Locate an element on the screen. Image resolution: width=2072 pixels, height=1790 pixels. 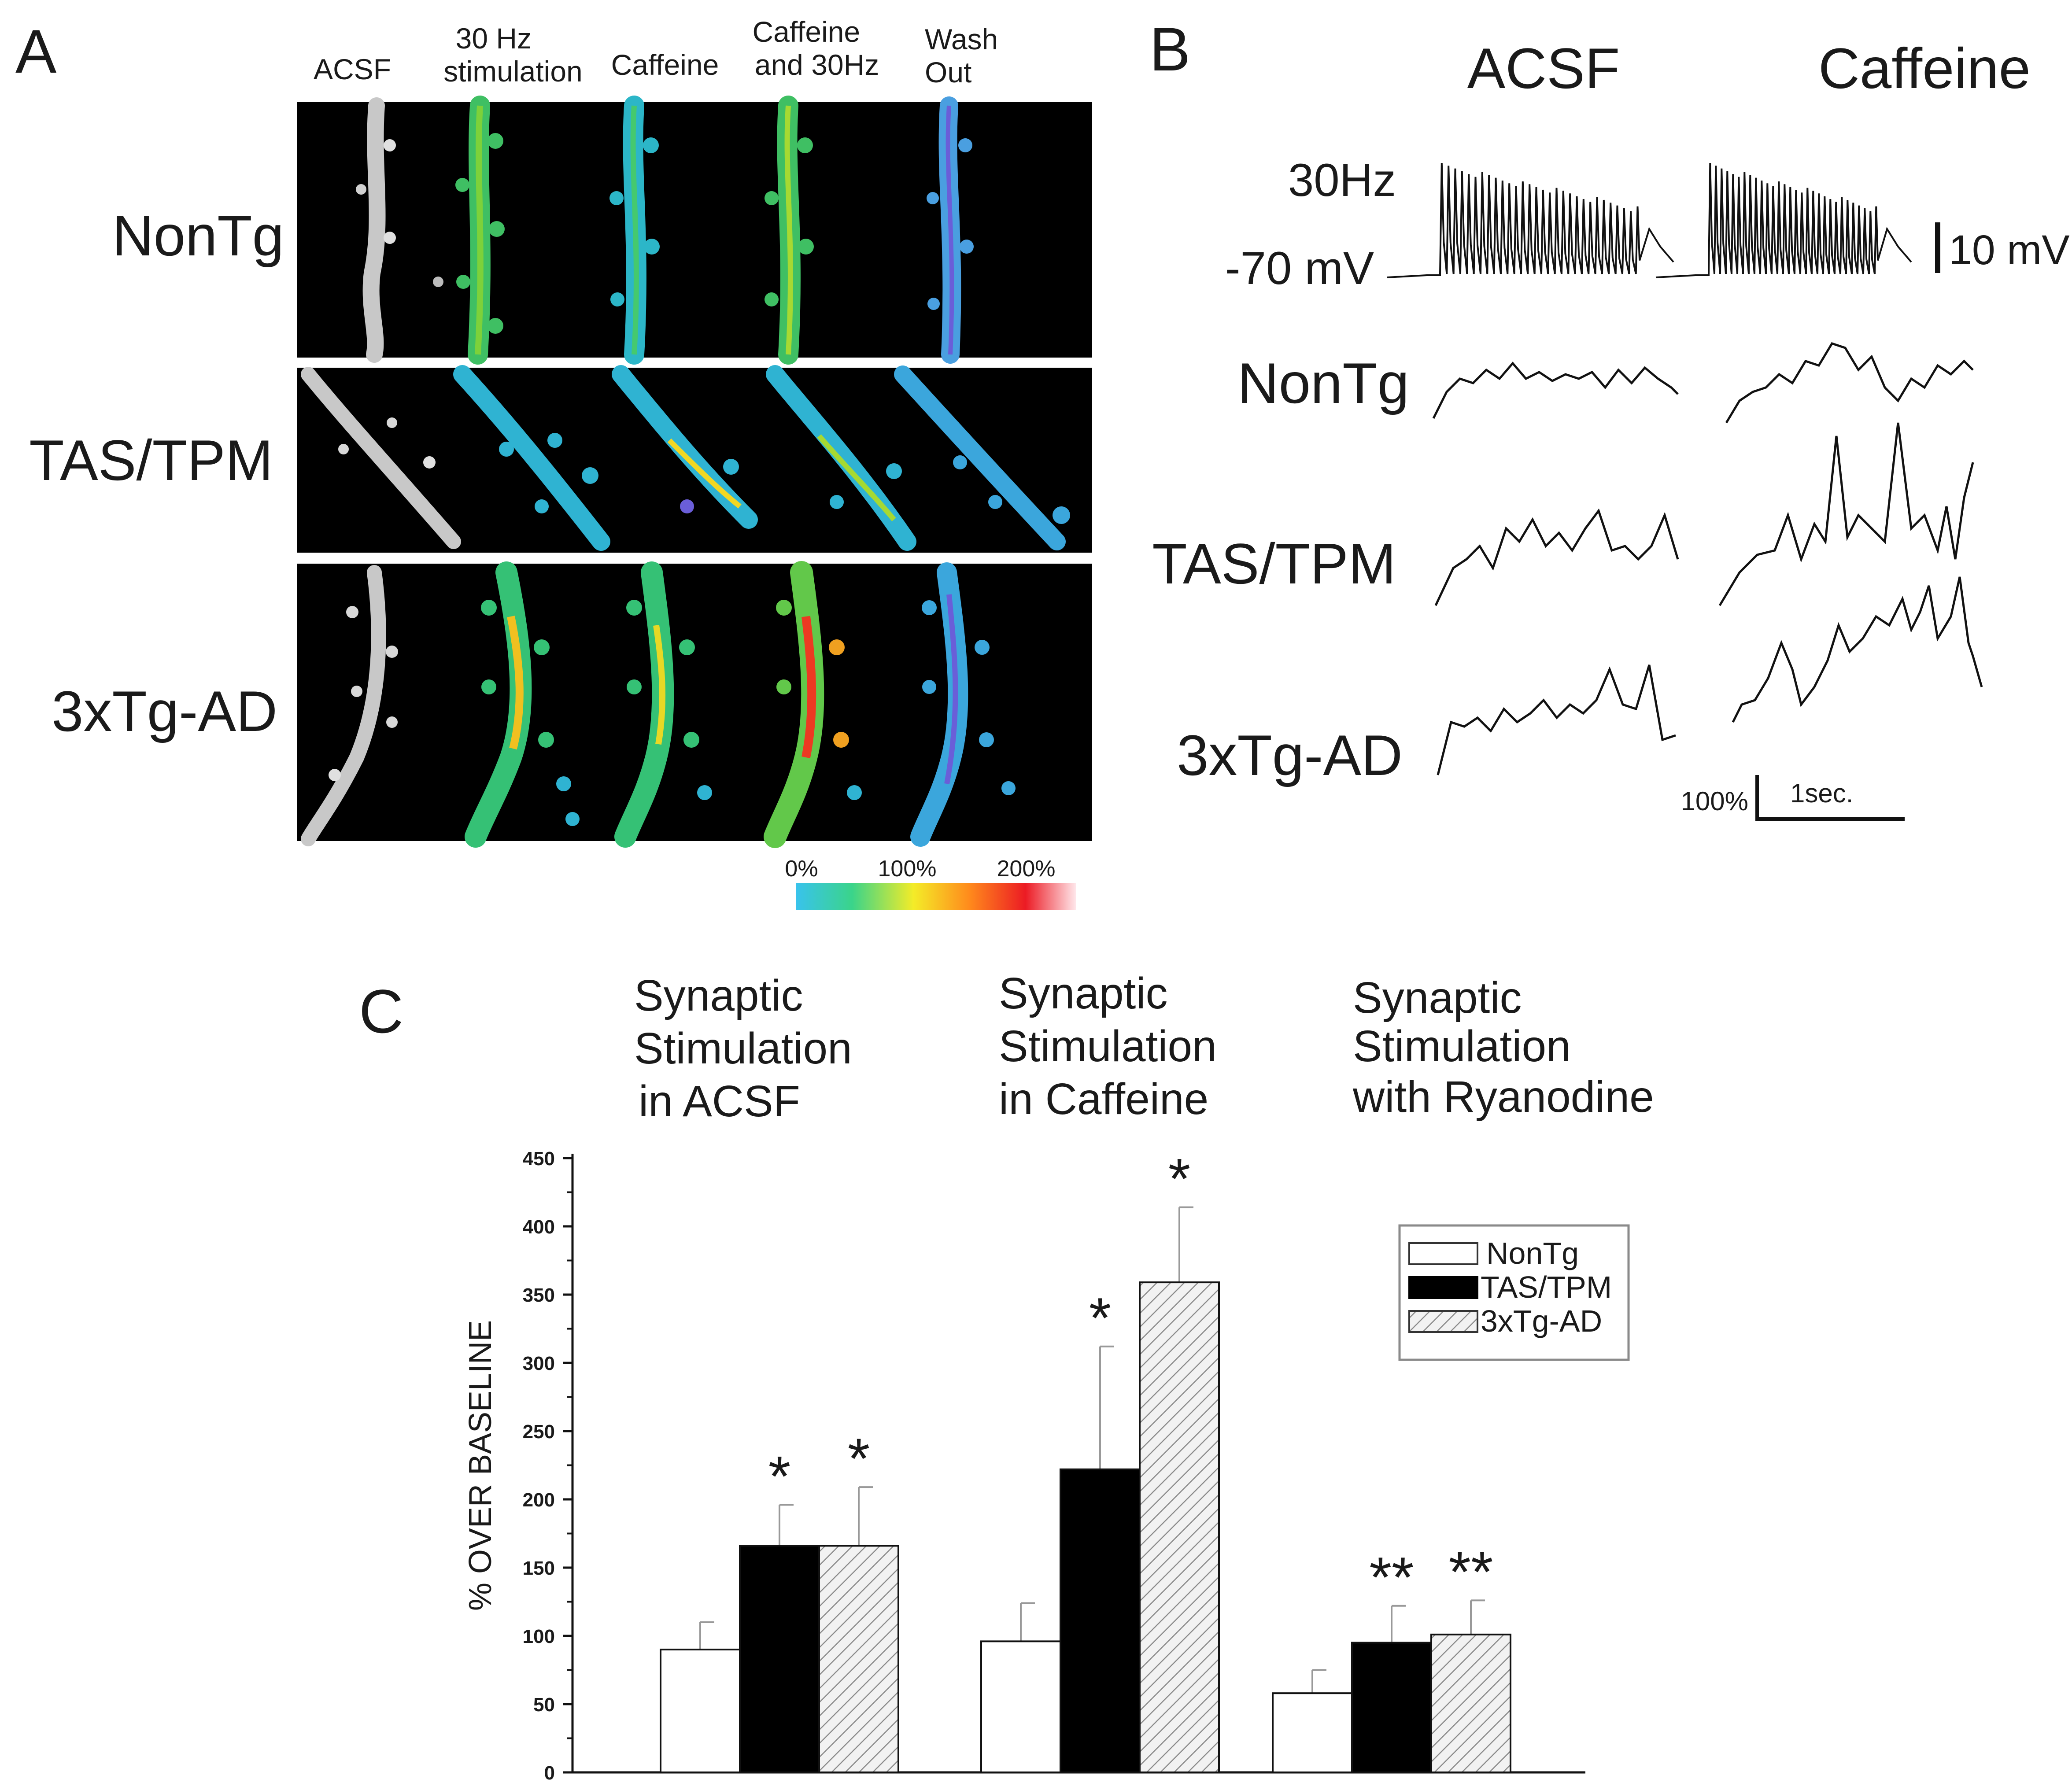
dendrite-tastpm-caffeine is located at coordinates (685, 447).